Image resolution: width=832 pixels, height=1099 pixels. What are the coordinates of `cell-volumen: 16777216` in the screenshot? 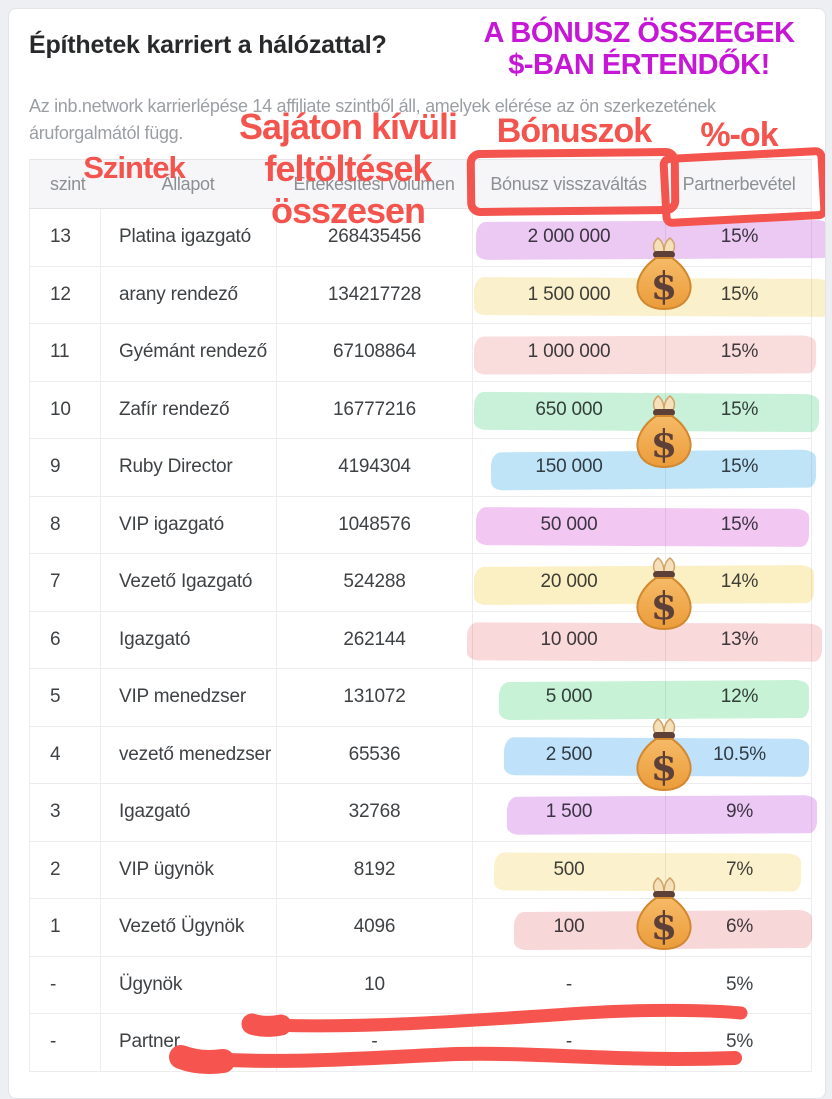 It's located at (374, 409).